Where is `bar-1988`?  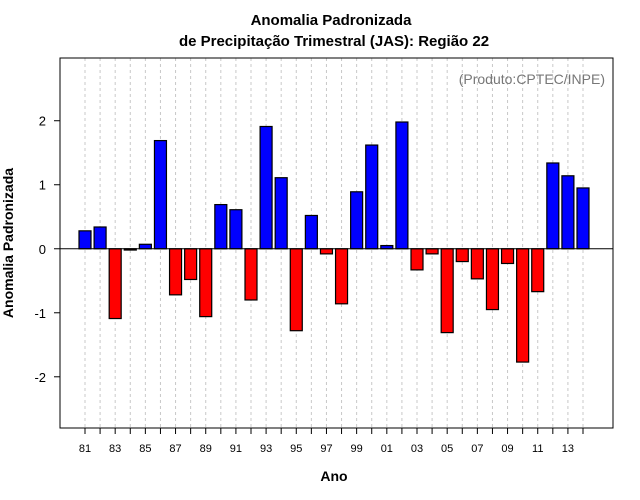
bar-1988 is located at coordinates (191, 264).